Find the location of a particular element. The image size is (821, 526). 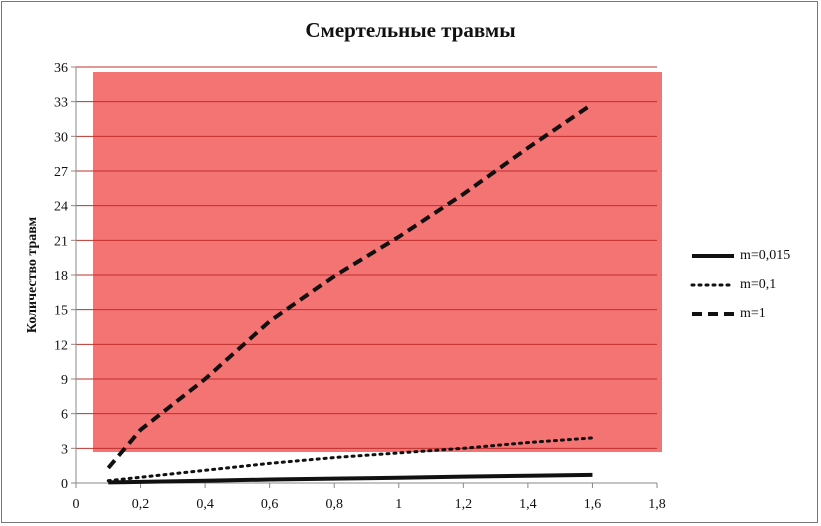

legend-label: m=1 is located at coordinates (753, 313).